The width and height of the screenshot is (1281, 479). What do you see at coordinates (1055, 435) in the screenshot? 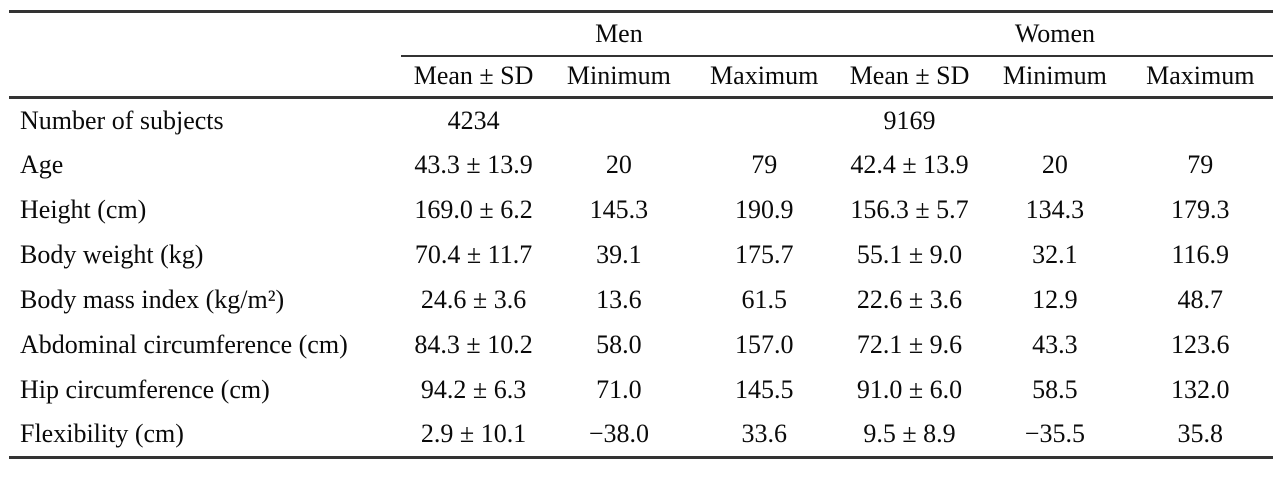
I see `table-cell: −35.5` at bounding box center [1055, 435].